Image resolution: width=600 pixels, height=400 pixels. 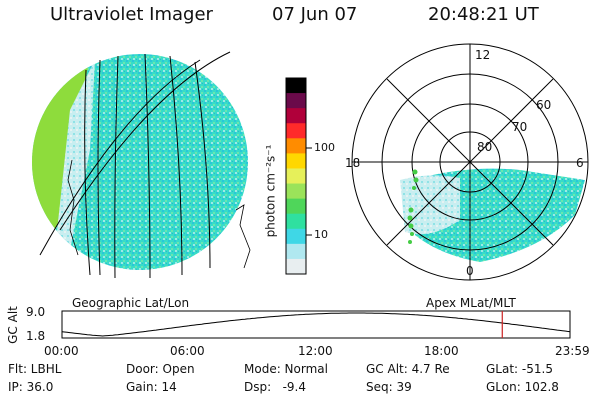 What do you see at coordinates (275, 387) in the screenshot?
I see `info-dsp: Dsp: -9.4` at bounding box center [275, 387].